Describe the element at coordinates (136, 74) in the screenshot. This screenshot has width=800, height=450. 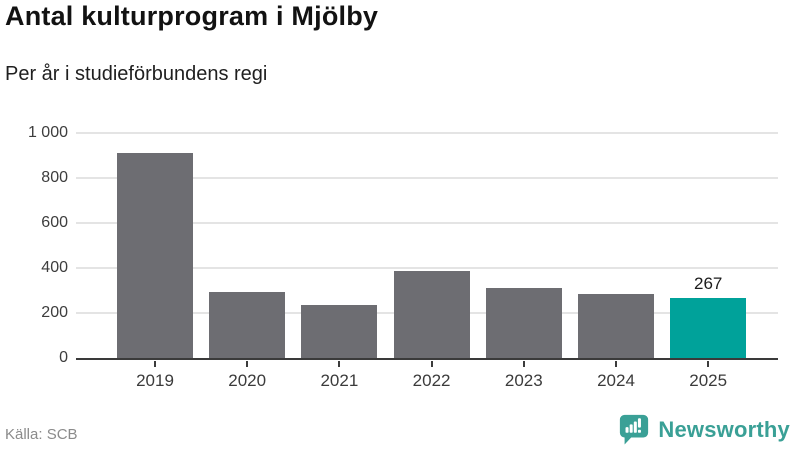
I see `chart-subtitle: Per år i studieförbundens regi` at that location.